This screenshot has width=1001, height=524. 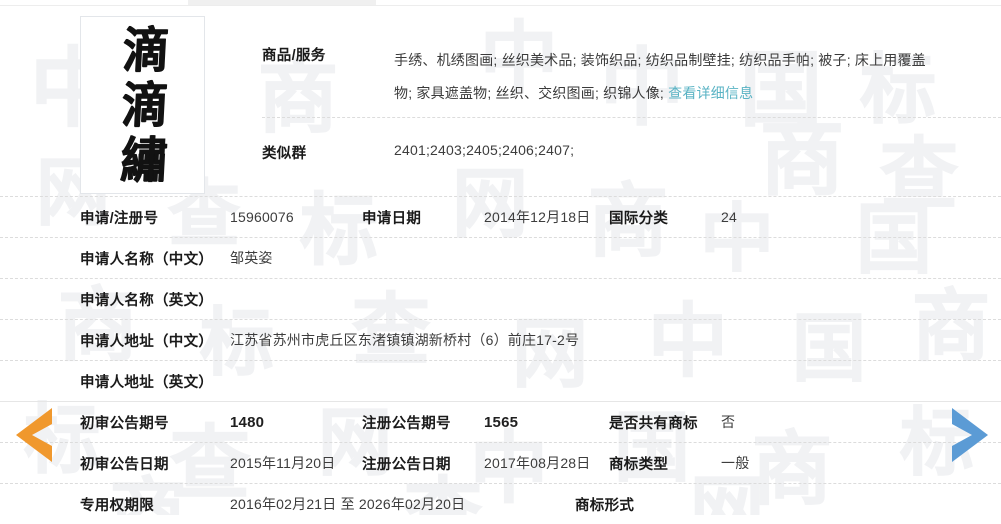 What do you see at coordinates (537, 217) in the screenshot?
I see `row-value-2: 2014年12月18日` at bounding box center [537, 217].